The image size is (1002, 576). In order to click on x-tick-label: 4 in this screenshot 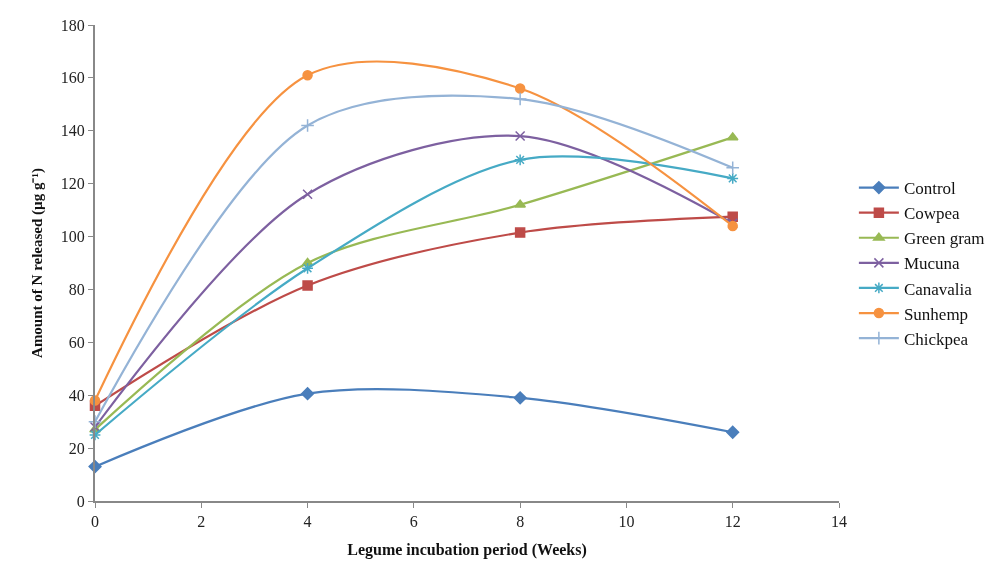, I will do `click(307, 522)`.